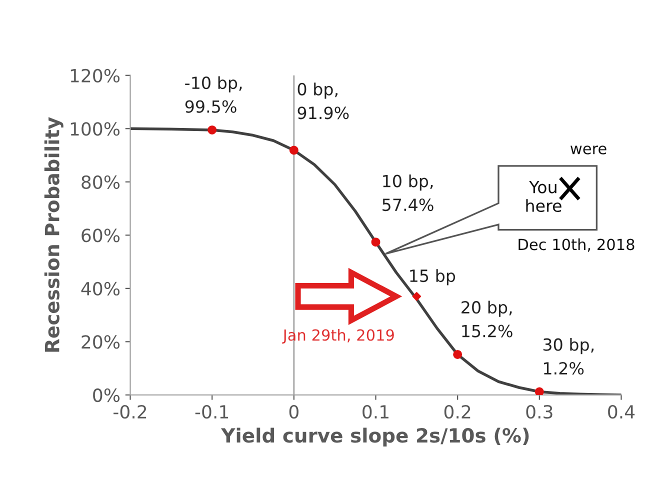 The image size is (668, 477). I want to click on x-tick-label: 0.4, so click(621, 411).